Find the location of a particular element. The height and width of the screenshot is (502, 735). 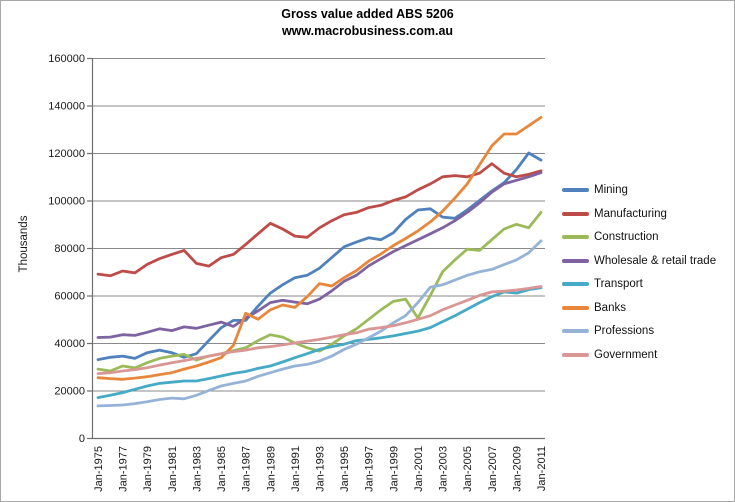

svg-text: Jan-2011 is located at coordinates (542, 468).